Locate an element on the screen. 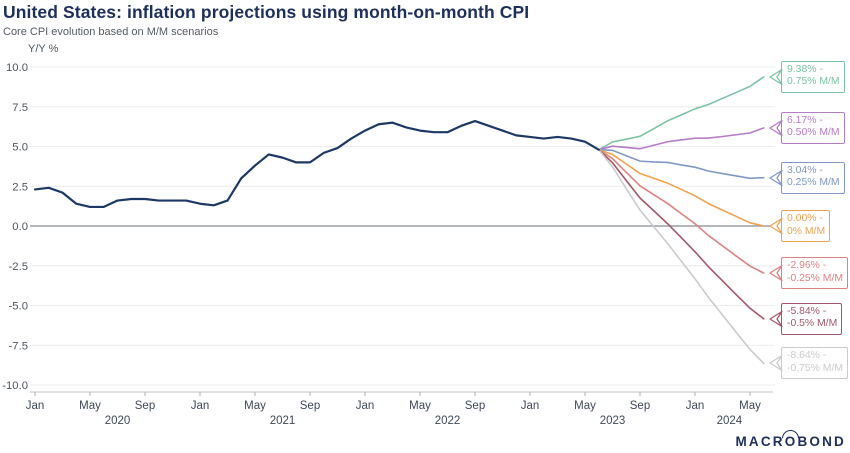  x-year-label: 2020 is located at coordinates (118, 421).